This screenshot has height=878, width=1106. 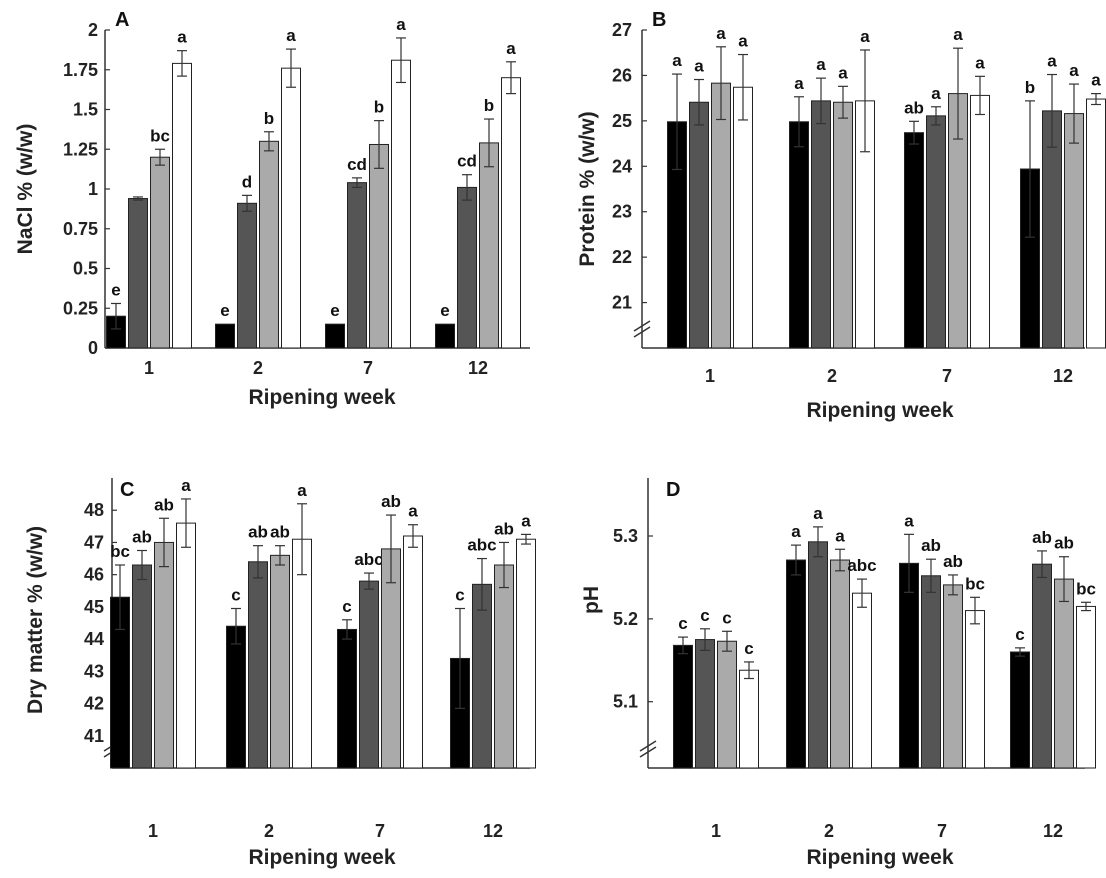 What do you see at coordinates (80, 308) in the screenshot?
I see `y-tick-label: 0.25` at bounding box center [80, 308].